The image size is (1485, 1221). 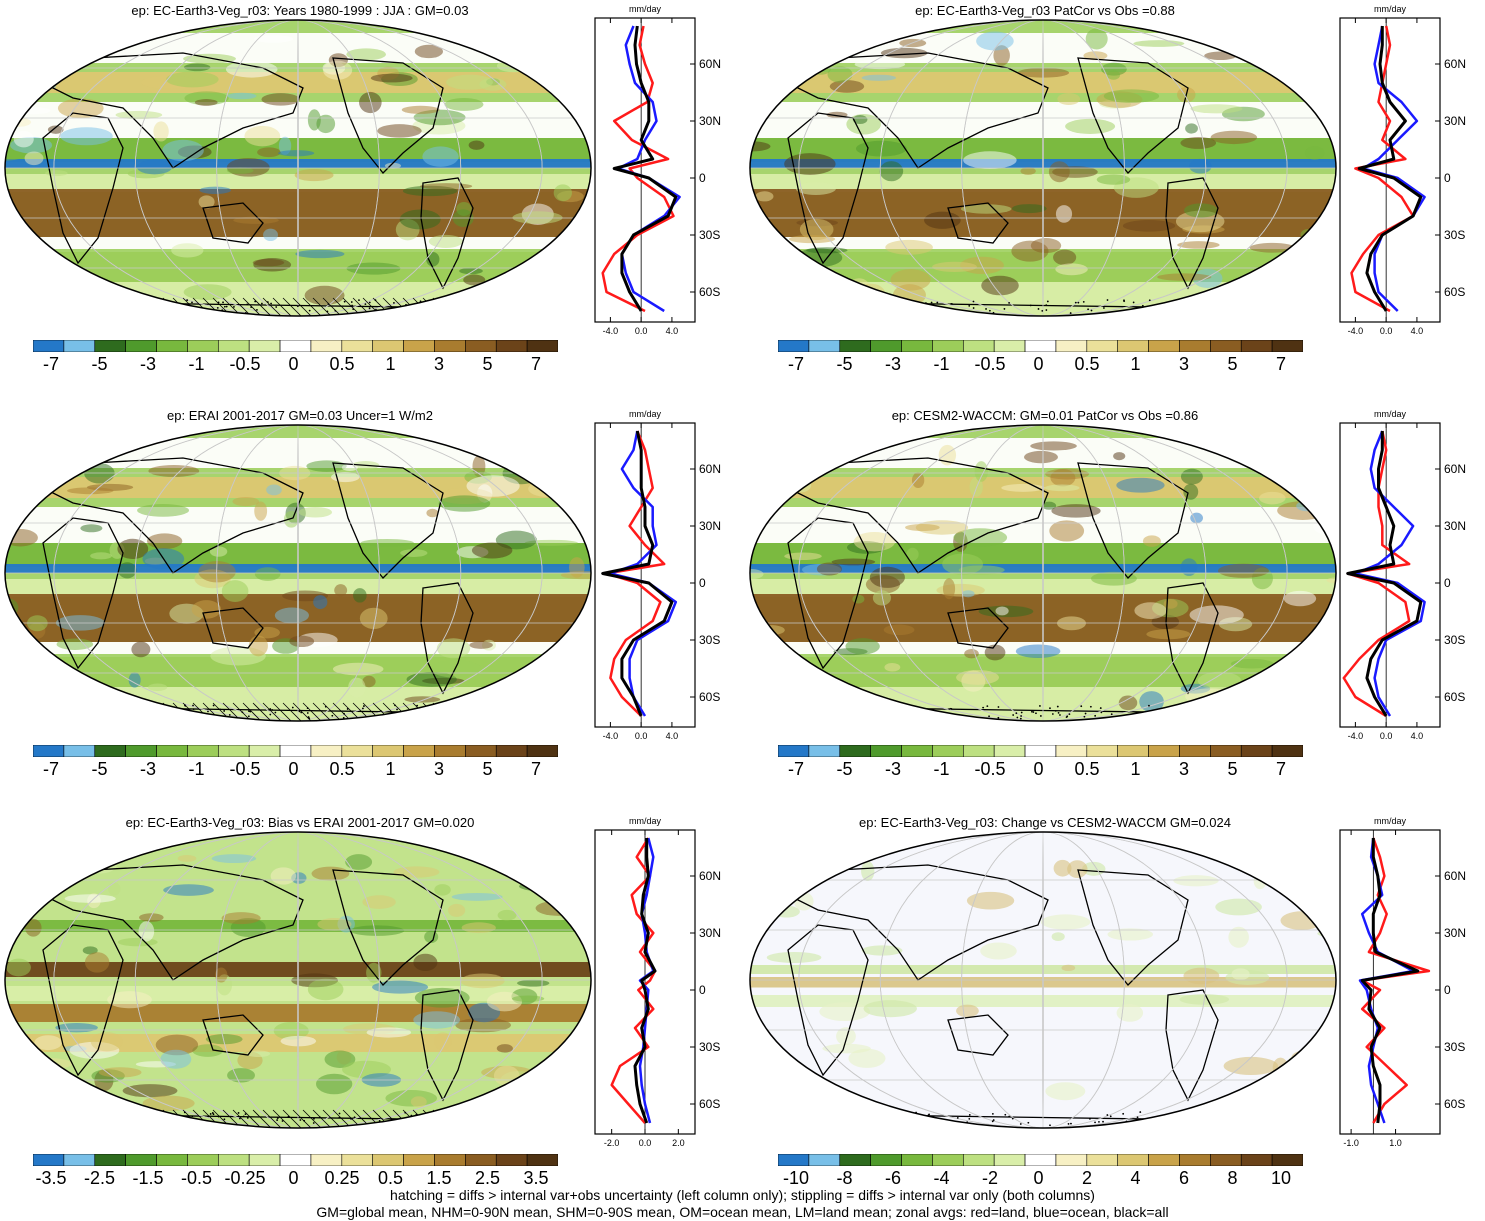 What do you see at coordinates (1454, 640) in the screenshot?
I see `lat-tick-label: 30S` at bounding box center [1454, 640].